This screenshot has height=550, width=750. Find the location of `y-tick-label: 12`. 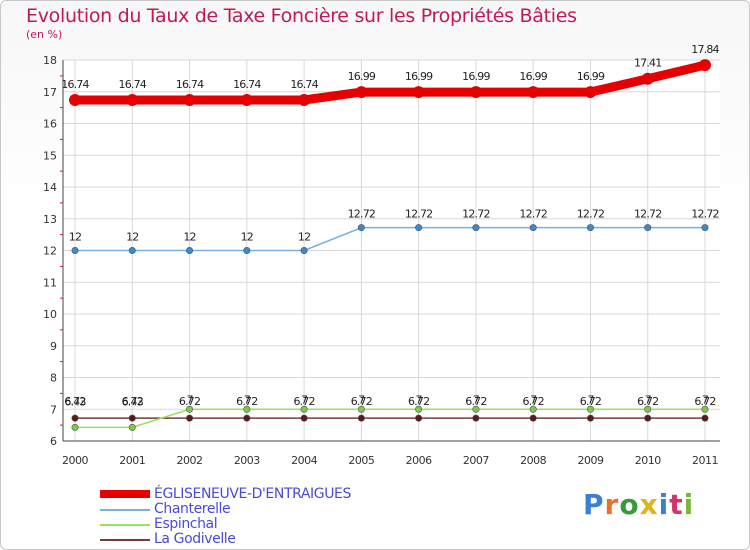

y-tick-label: 12 is located at coordinates (50, 251).